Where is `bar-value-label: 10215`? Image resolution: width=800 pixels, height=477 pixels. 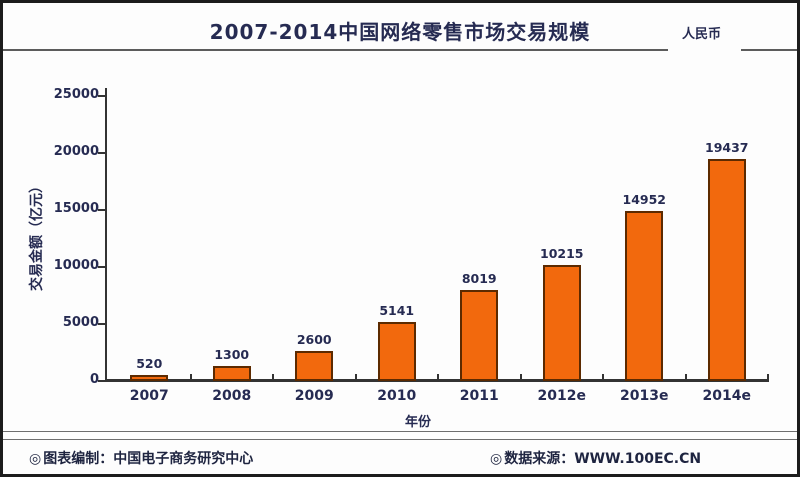
bar-value-label: 10215 is located at coordinates (562, 253).